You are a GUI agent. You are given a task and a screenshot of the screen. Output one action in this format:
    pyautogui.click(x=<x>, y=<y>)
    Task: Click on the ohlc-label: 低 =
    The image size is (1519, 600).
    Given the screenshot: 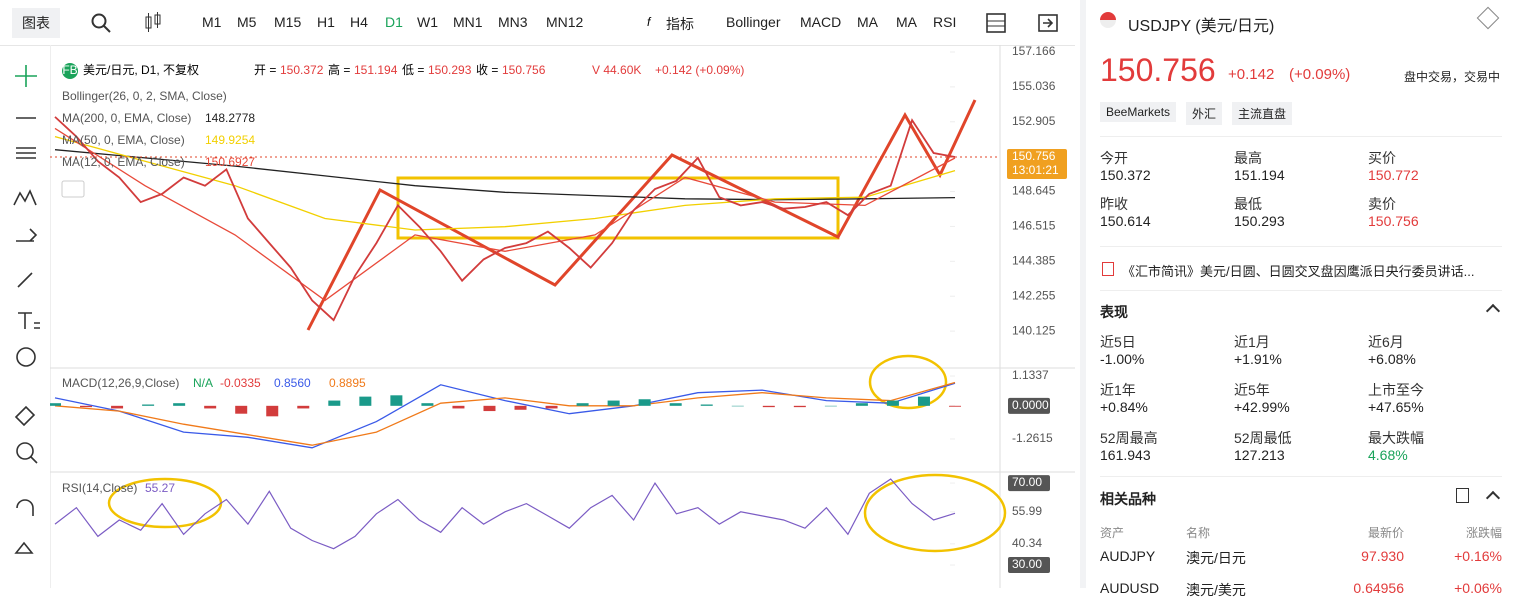 What is the action you would take?
    pyautogui.click(x=413, y=70)
    